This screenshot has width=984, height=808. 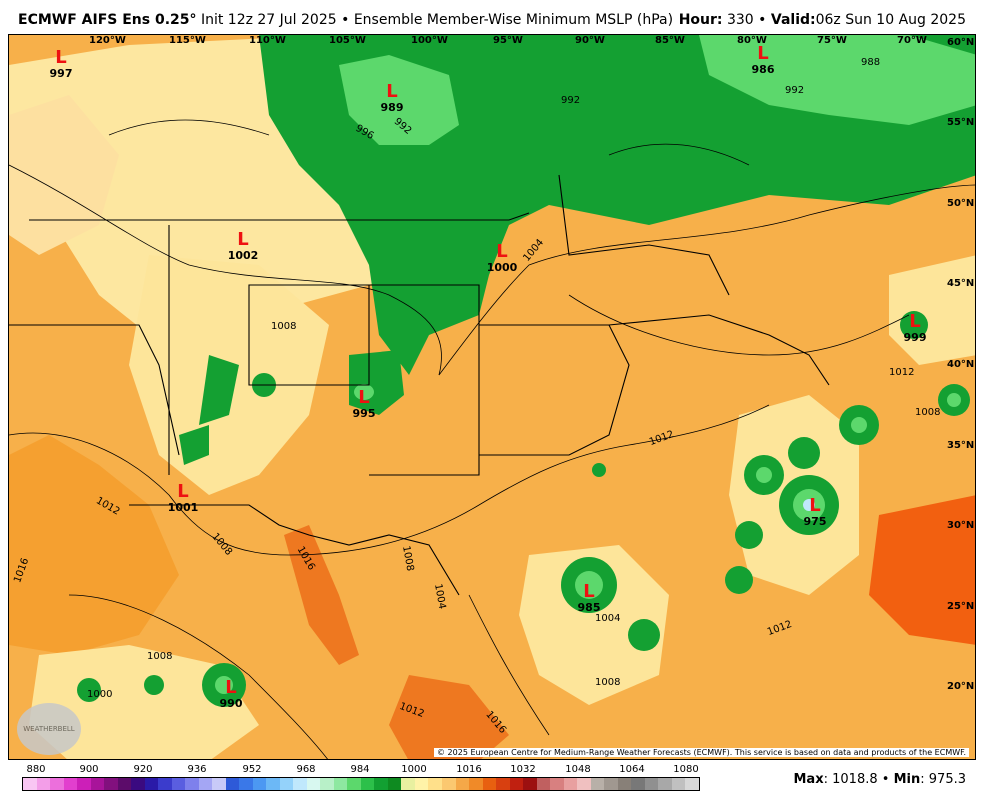 What do you see at coordinates (890, 20) in the screenshot?
I see `valid-value: 06z Sun 10 Aug 2025` at bounding box center [890, 20].